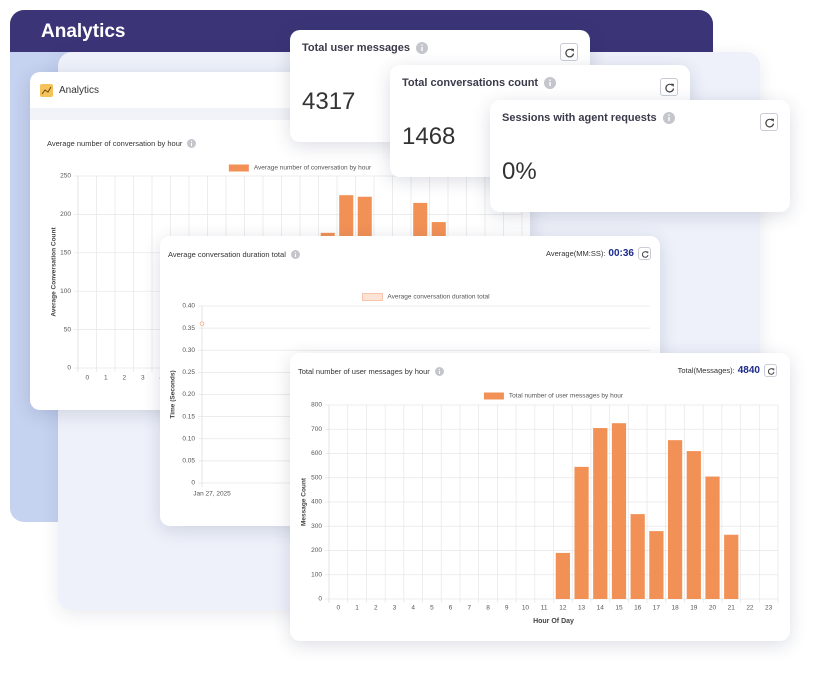 The image size is (840, 692). Describe the element at coordinates (640, 156) in the screenshot. I see `stat-card: Sessions with agent requests 0%` at that location.